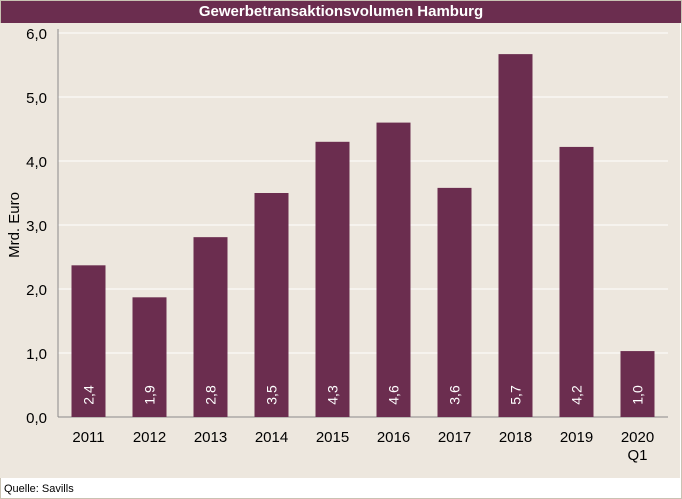  Describe the element at coordinates (394, 395) in the screenshot. I see `data-label: 4,6` at that location.